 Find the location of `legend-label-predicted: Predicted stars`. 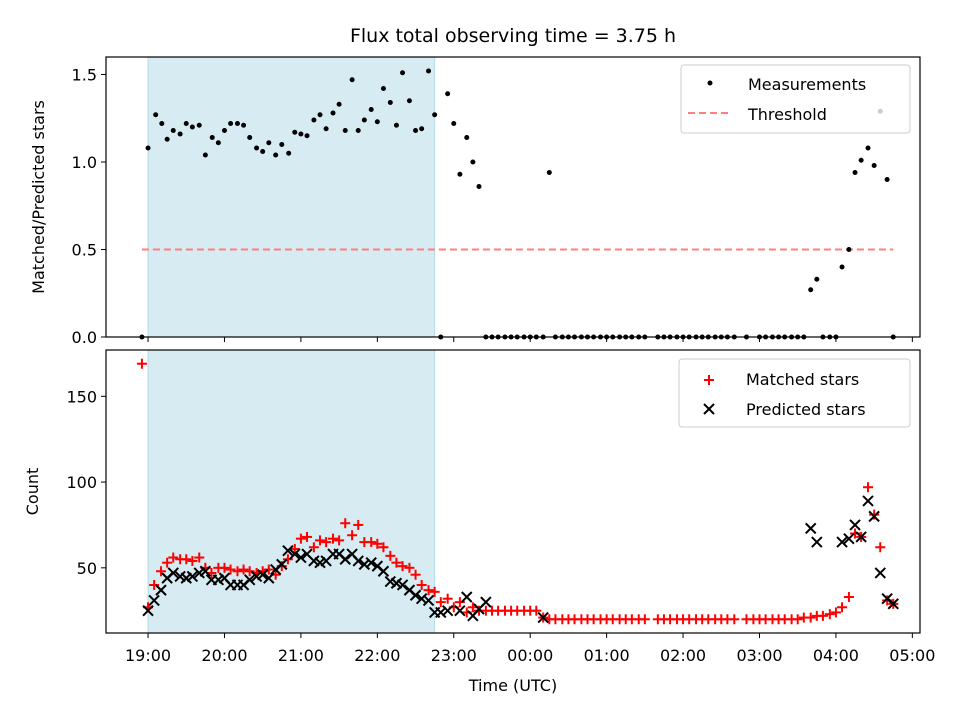

legend-label-predicted: Predicted stars is located at coordinates (806, 409).